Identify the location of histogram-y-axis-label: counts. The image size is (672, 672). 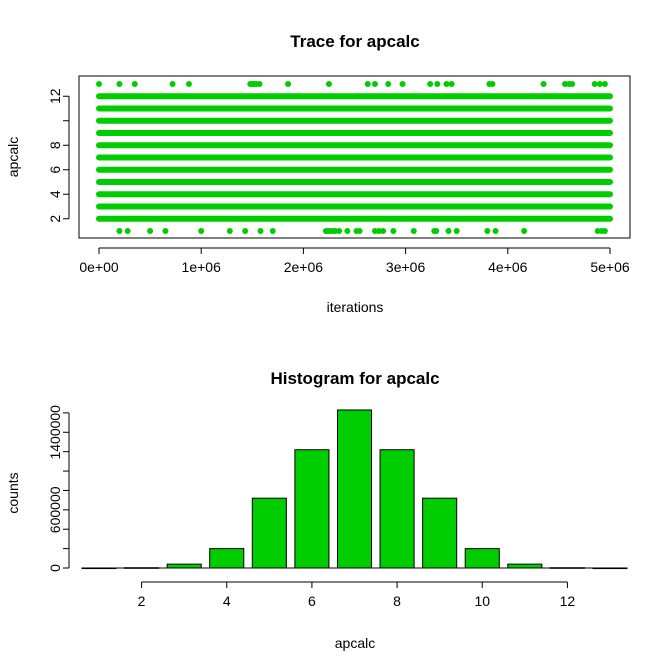
(13, 492).